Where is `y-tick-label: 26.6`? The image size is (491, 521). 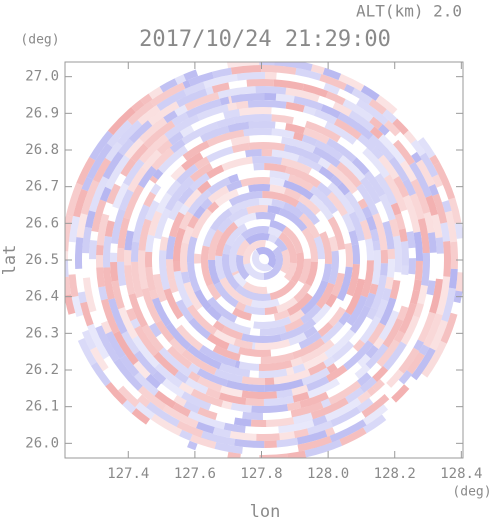 y-tick-label: 26.6 is located at coordinates (42, 223).